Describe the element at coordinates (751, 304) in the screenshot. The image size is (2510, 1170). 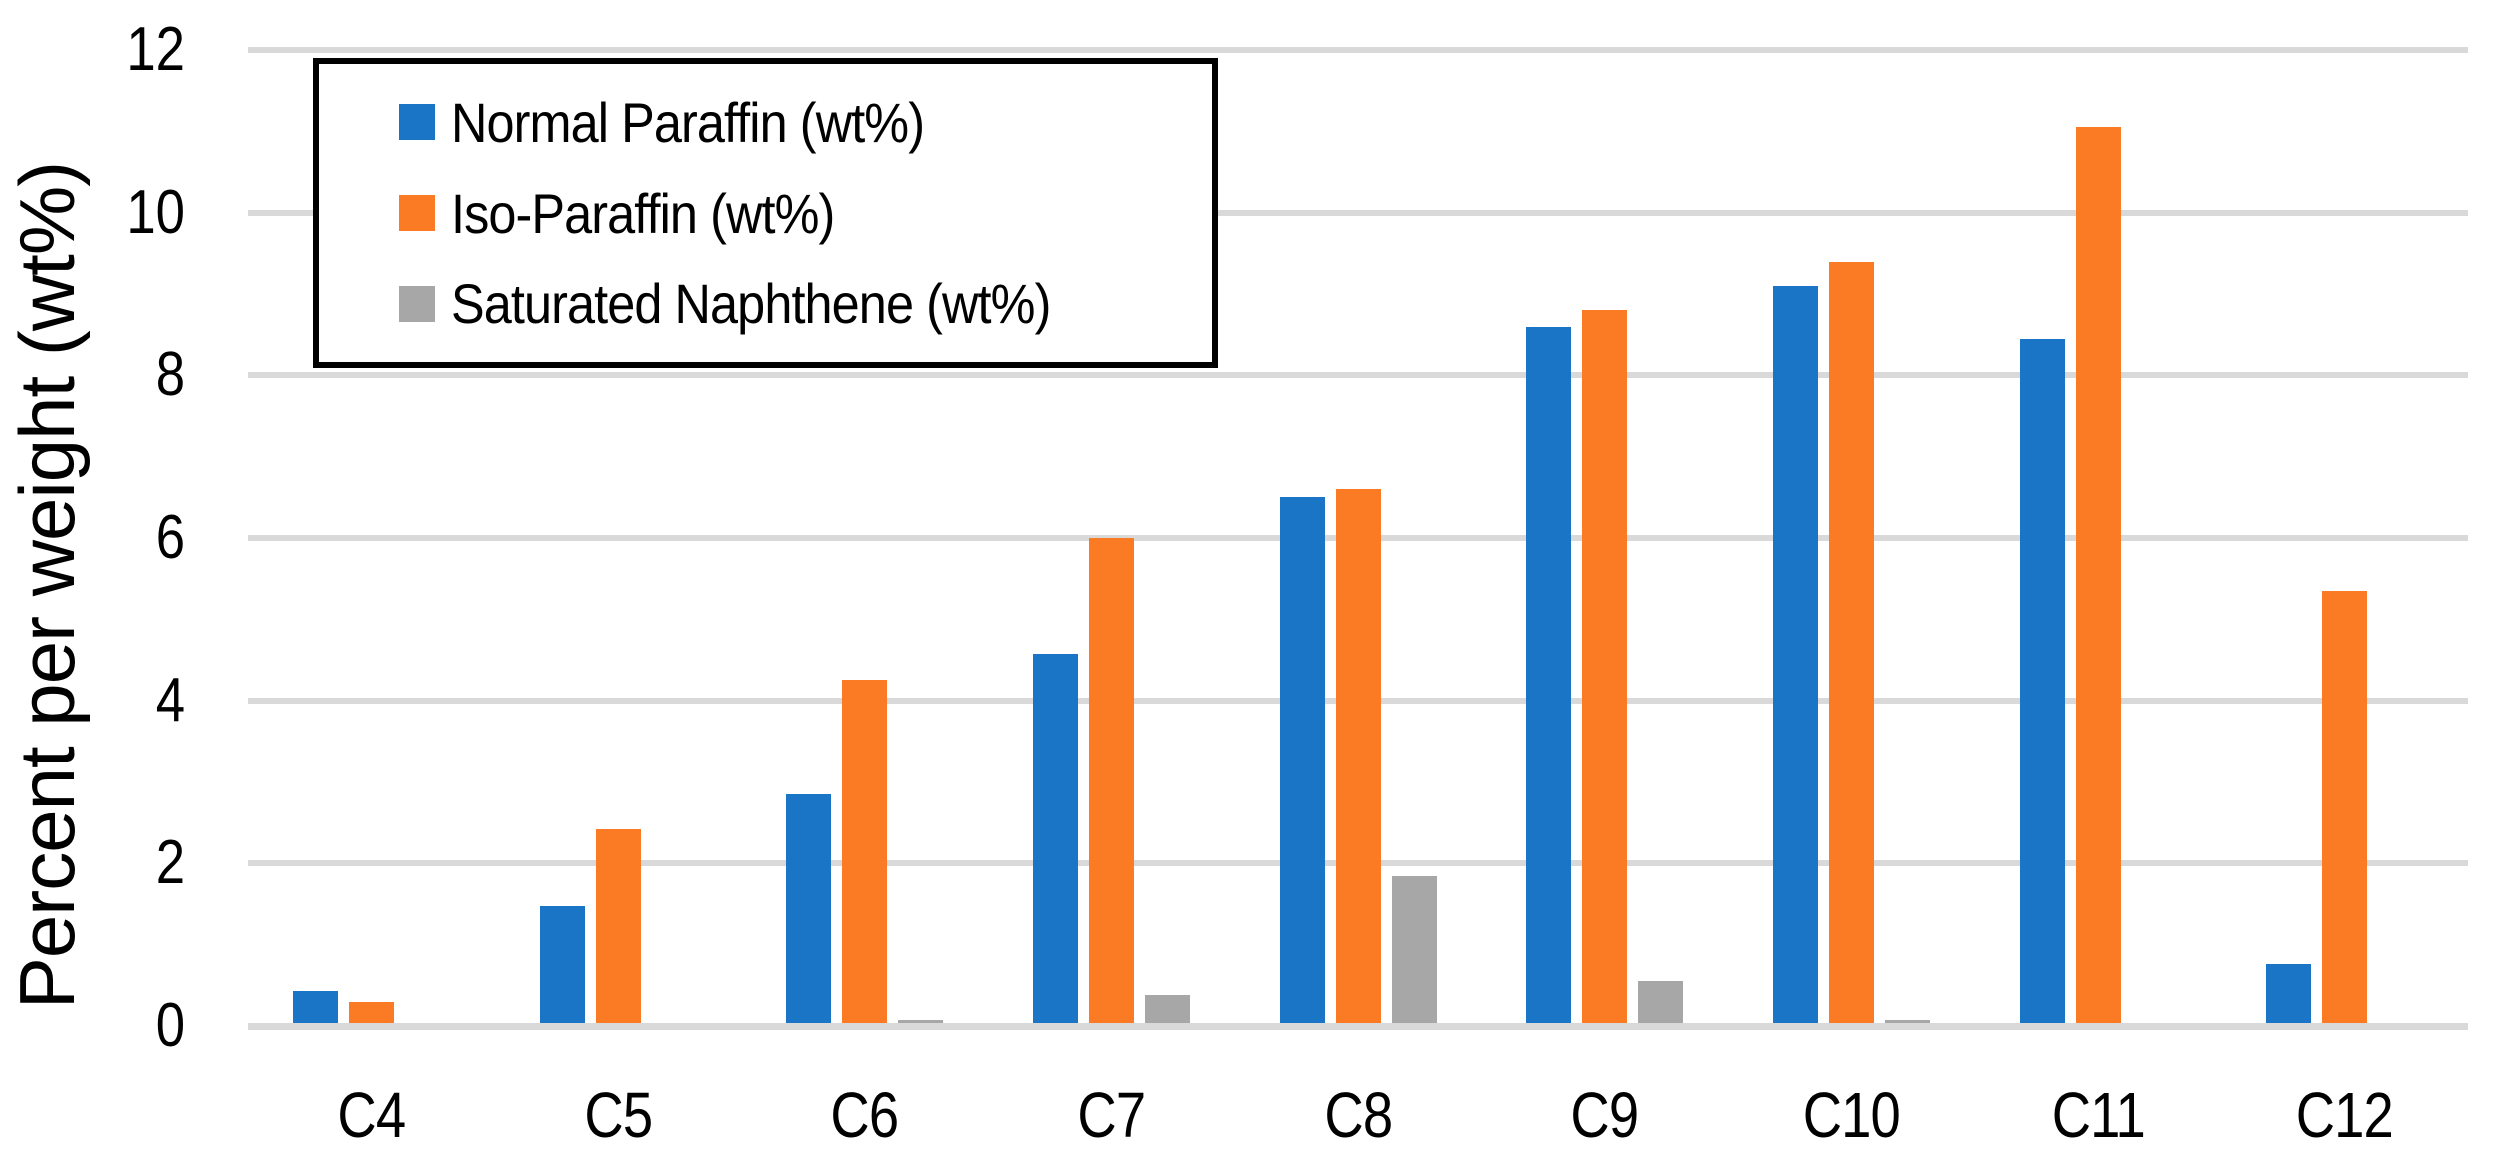
I see `legend-label: Saturated Naphthene (wt%)` at that location.